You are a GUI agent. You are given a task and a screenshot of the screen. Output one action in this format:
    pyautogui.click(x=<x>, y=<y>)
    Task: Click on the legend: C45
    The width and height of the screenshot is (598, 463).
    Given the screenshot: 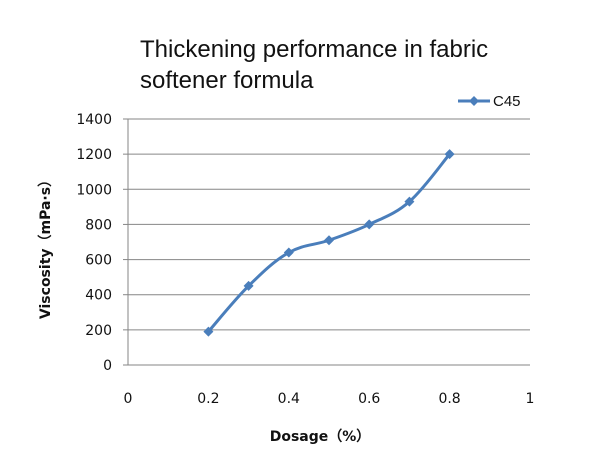 What is the action you would take?
    pyautogui.click(x=489, y=101)
    